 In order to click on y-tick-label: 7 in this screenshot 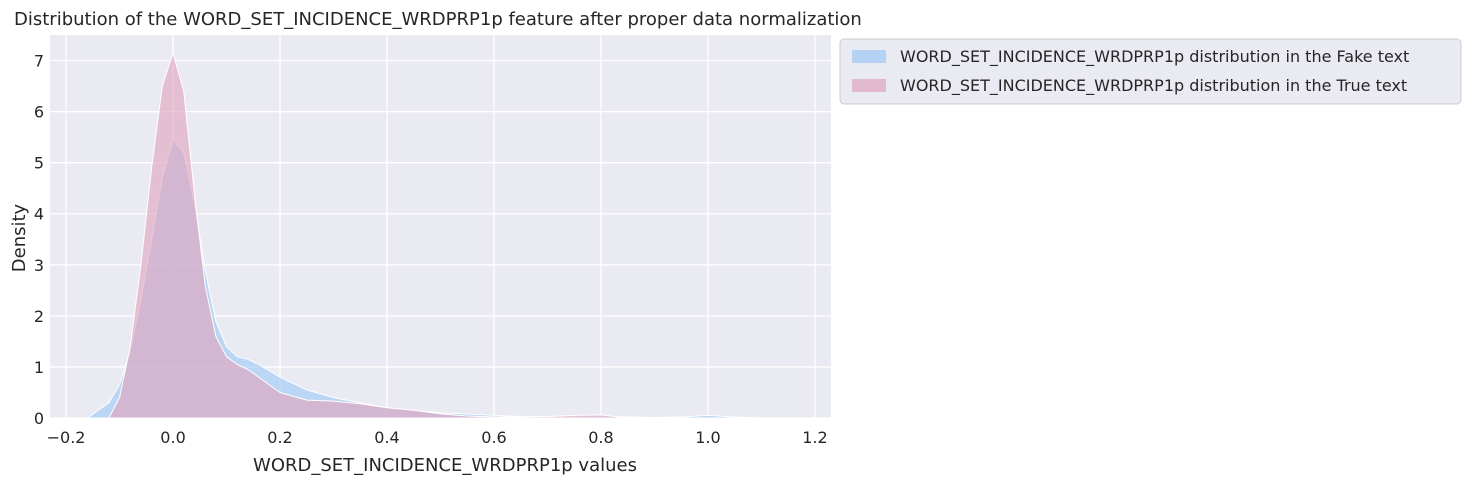, I will do `click(39, 61)`.